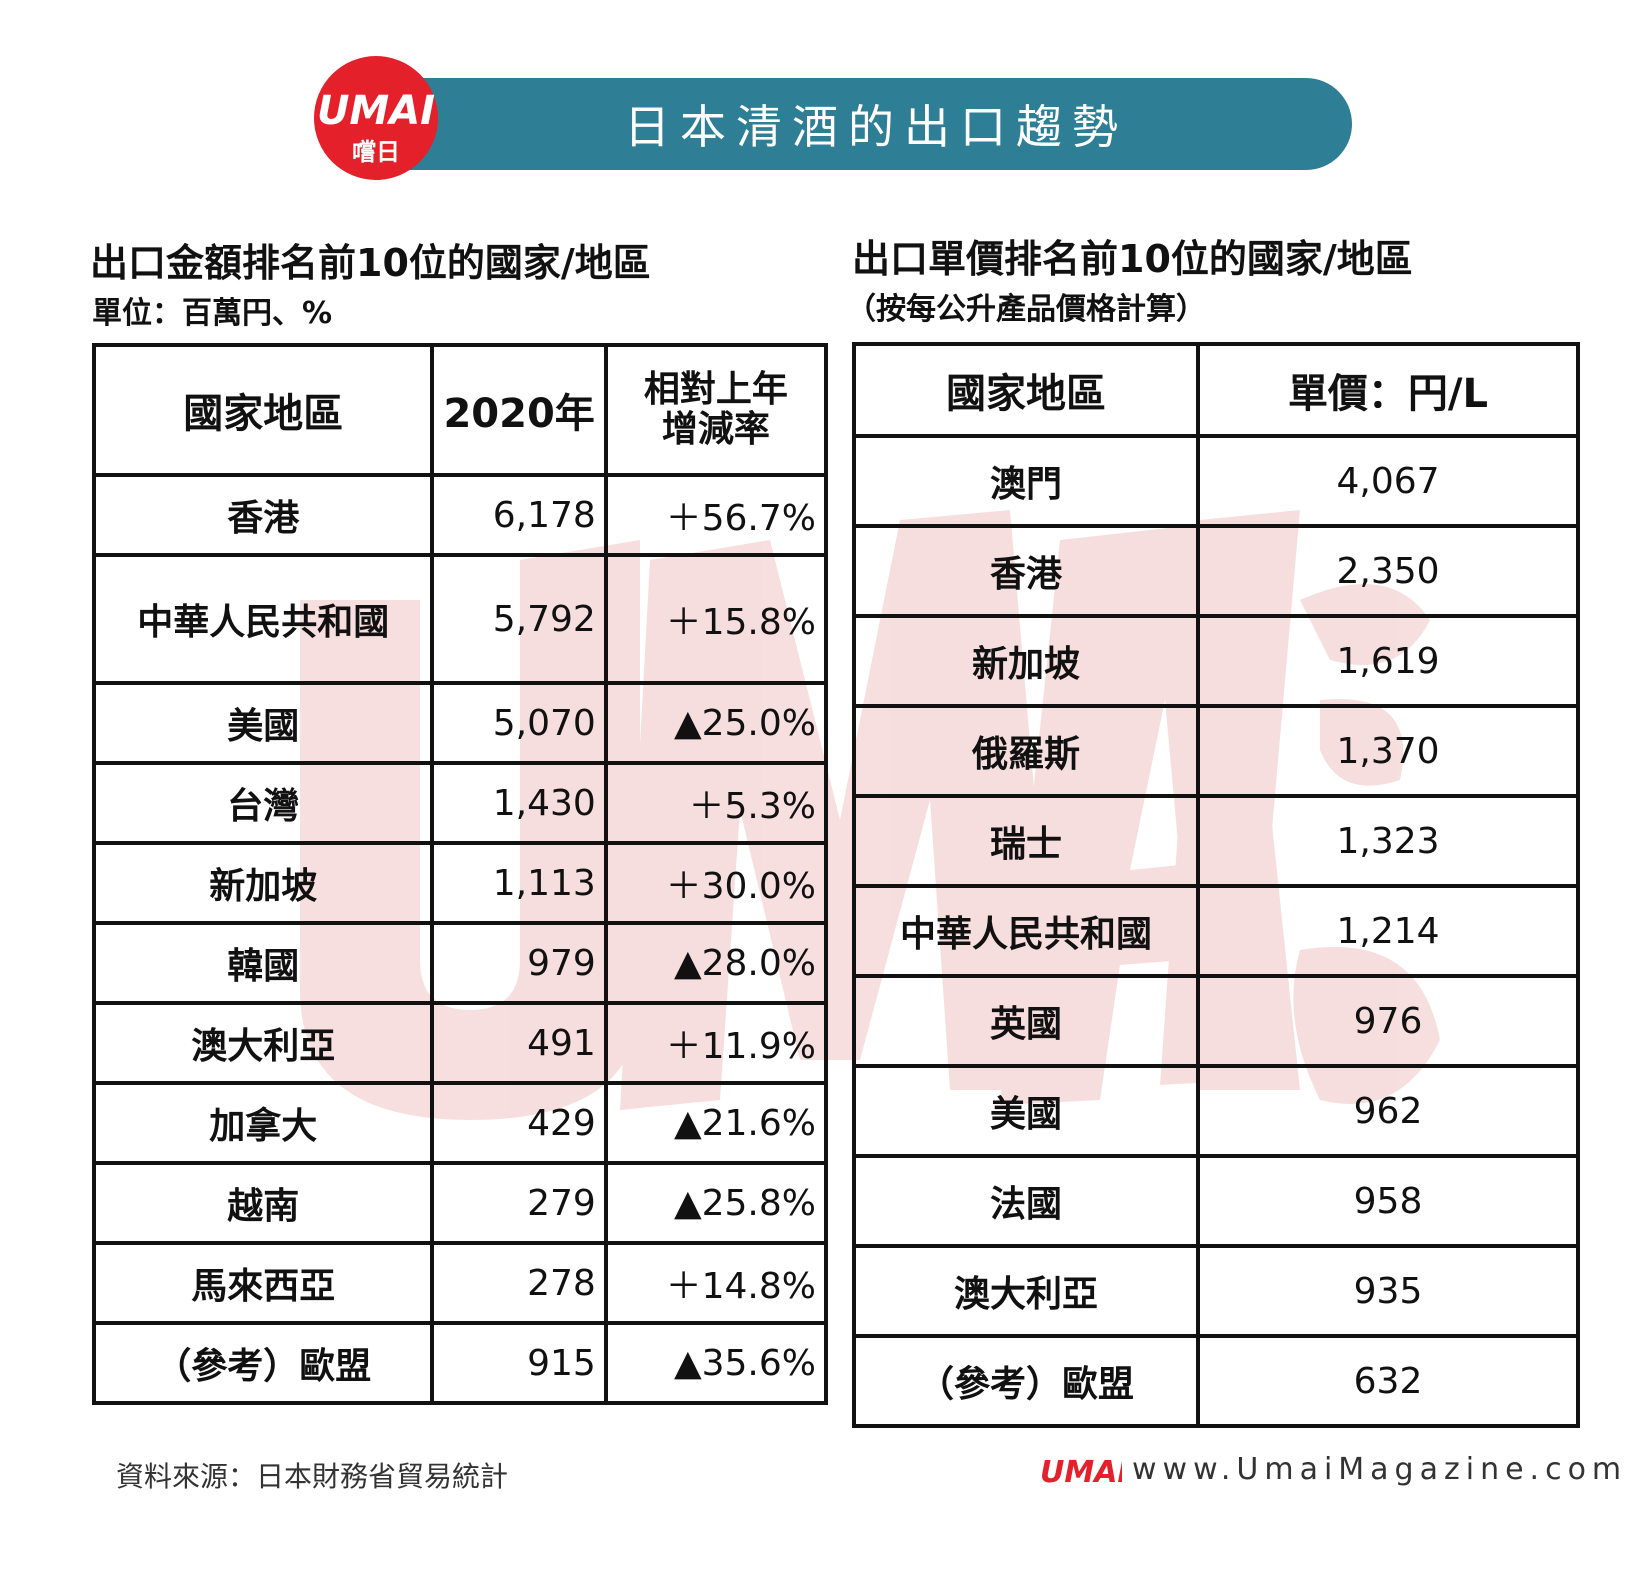 The height and width of the screenshot is (1577, 1640). What do you see at coordinates (519, 803) in the screenshot?
I see `row-value: 1,430` at bounding box center [519, 803].